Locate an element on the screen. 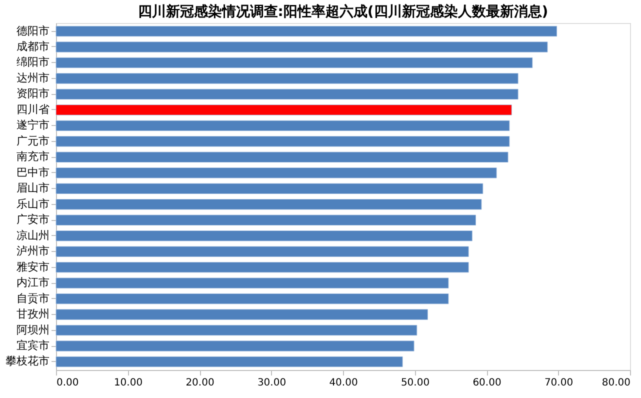 This screenshot has height=398, width=641. y-tick-label: 宜宾市 is located at coordinates (33, 345).